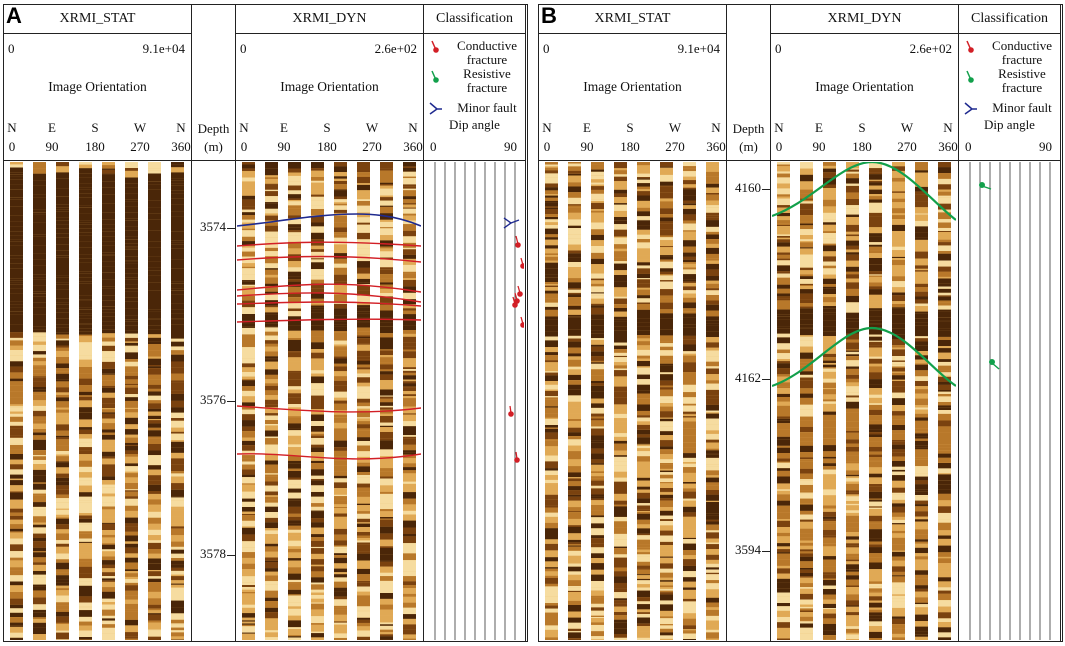  Describe the element at coordinates (214, 323) in the screenshot. I see `depth-track-a: Depth (m) 3574 3576 3578` at that location.